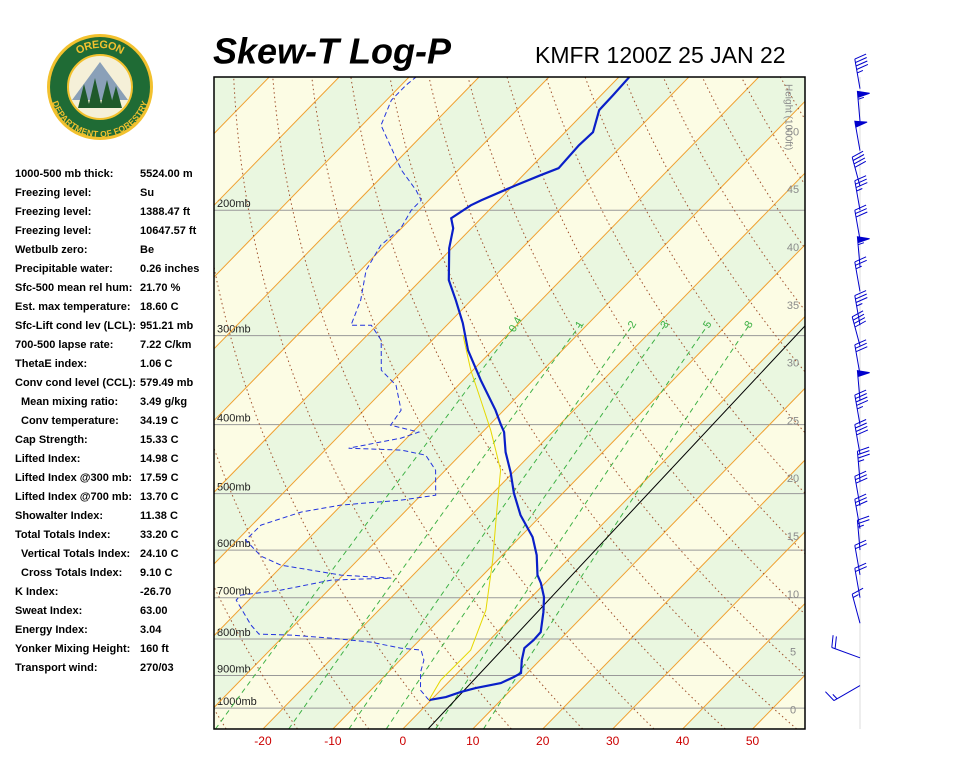 This screenshot has width=960, height=768. I want to click on logo-top-path: OREGON, so click(100, 48).